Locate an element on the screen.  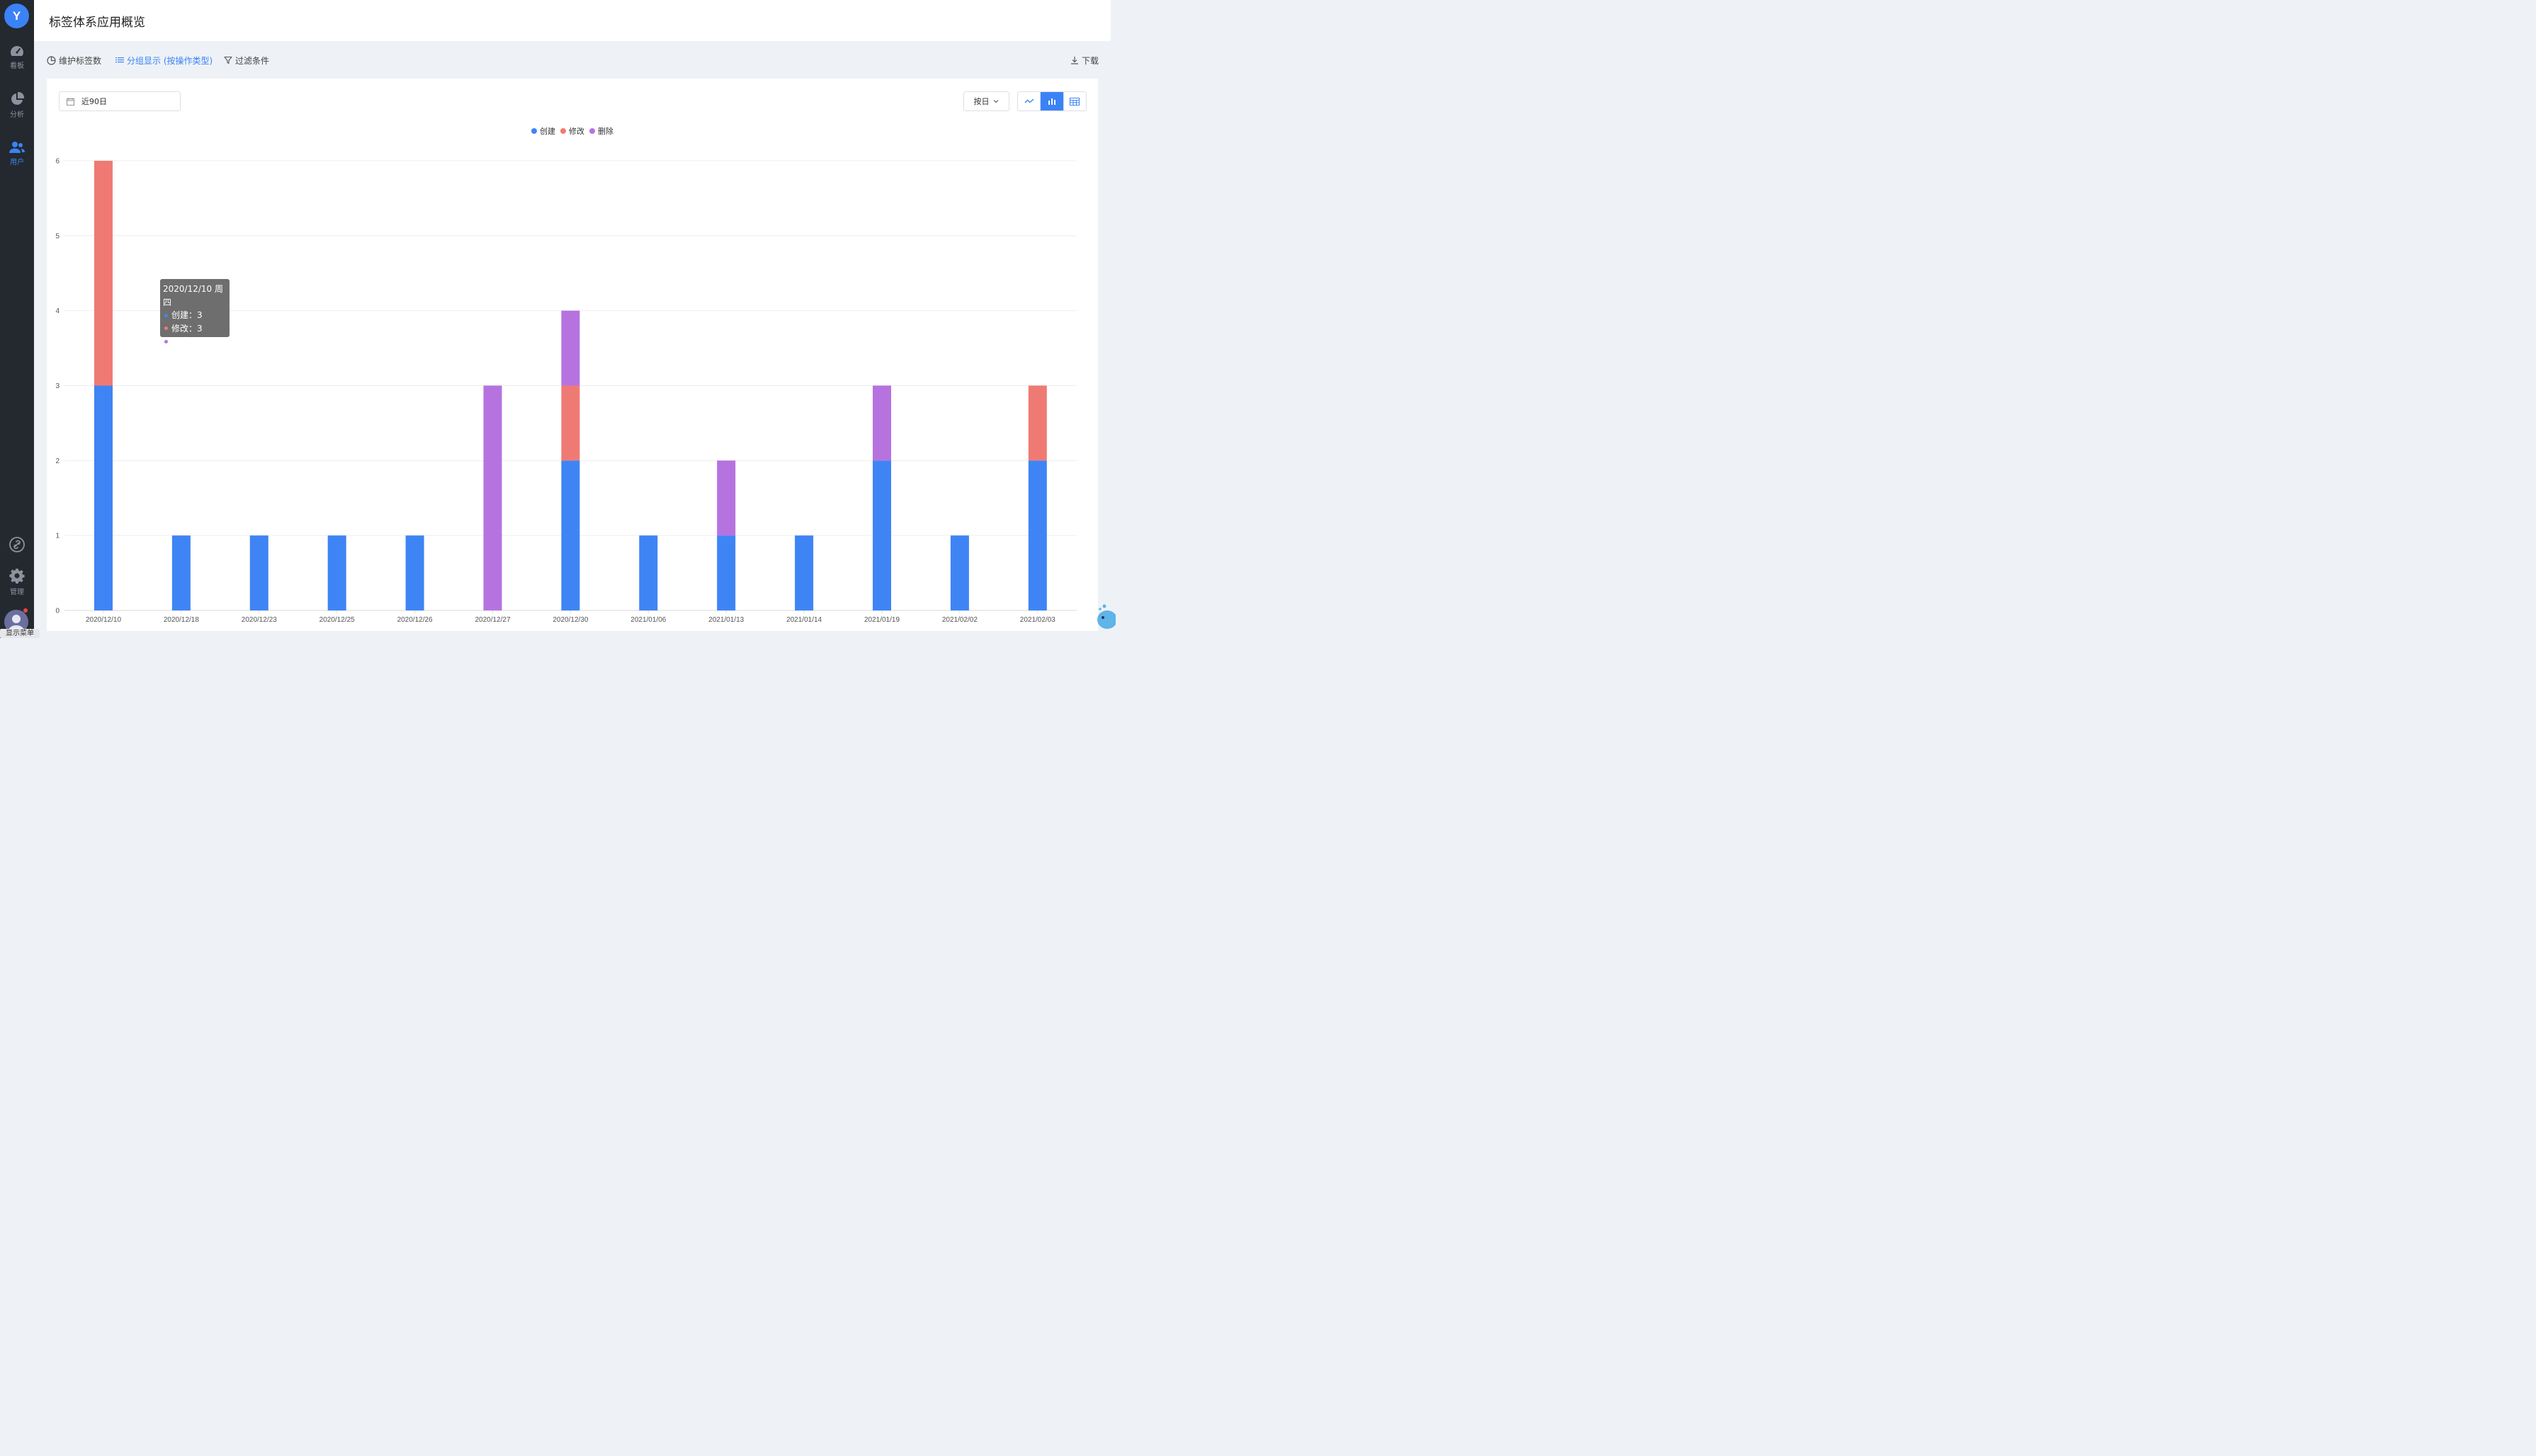
sidebar-item-analysis: 分析 is located at coordinates (17, 106).